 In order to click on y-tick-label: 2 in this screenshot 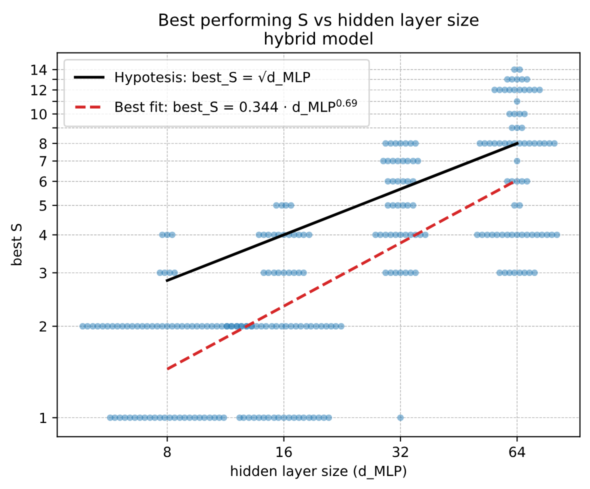, I will do `click(43, 326)`.